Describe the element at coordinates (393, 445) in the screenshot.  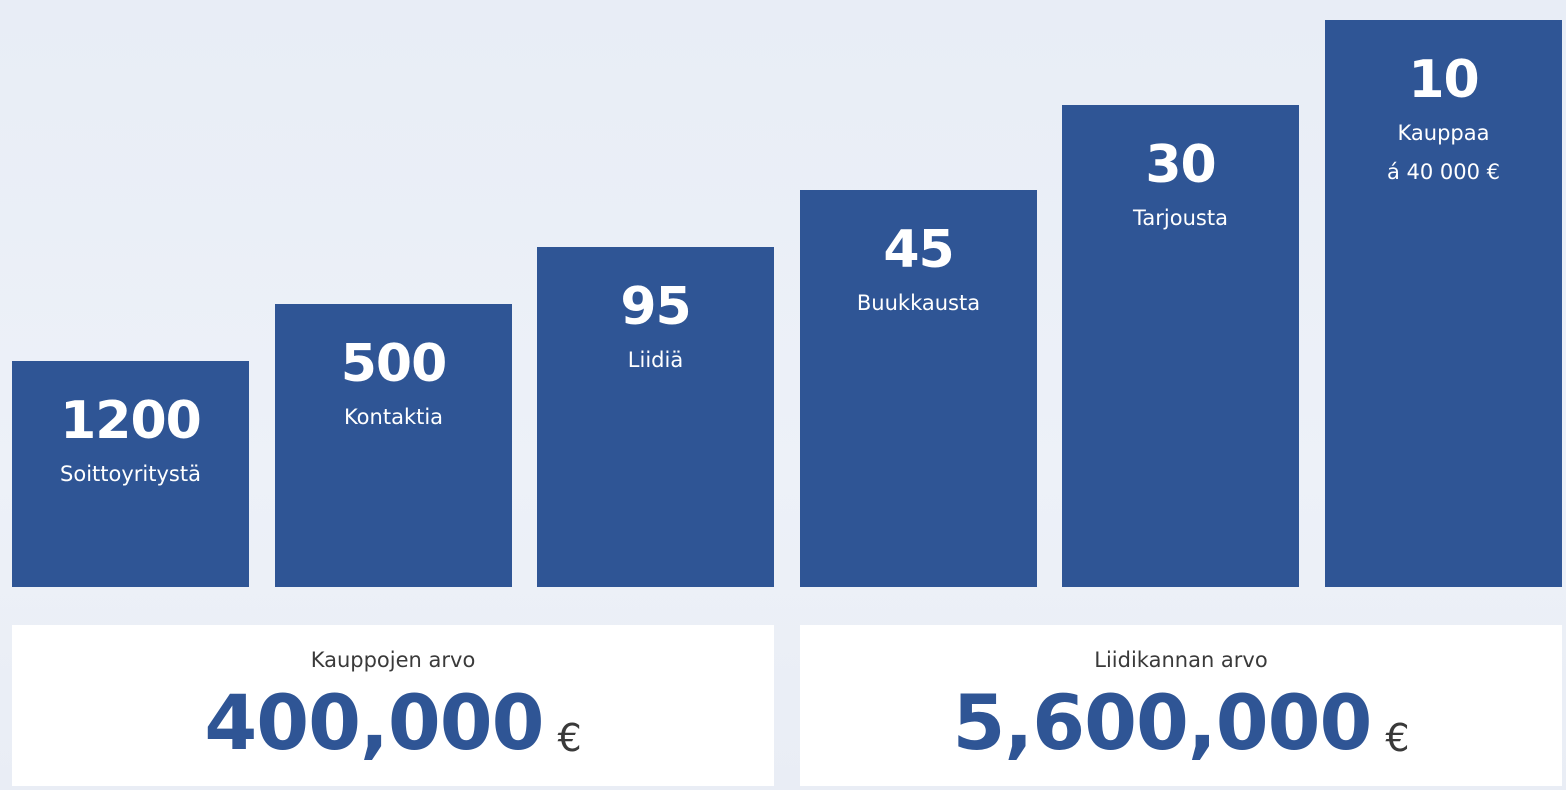
I see `funnel-step-contacts: 500 Kontaktia` at that location.